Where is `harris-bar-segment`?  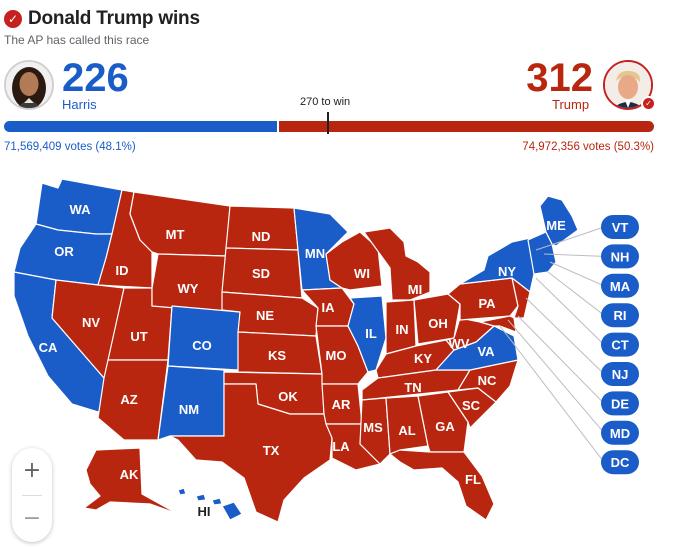 harris-bar-segment is located at coordinates (140, 126).